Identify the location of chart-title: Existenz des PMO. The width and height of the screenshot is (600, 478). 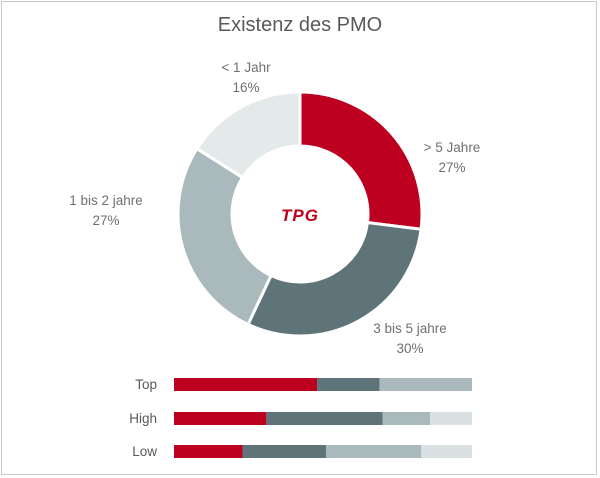
(300, 25).